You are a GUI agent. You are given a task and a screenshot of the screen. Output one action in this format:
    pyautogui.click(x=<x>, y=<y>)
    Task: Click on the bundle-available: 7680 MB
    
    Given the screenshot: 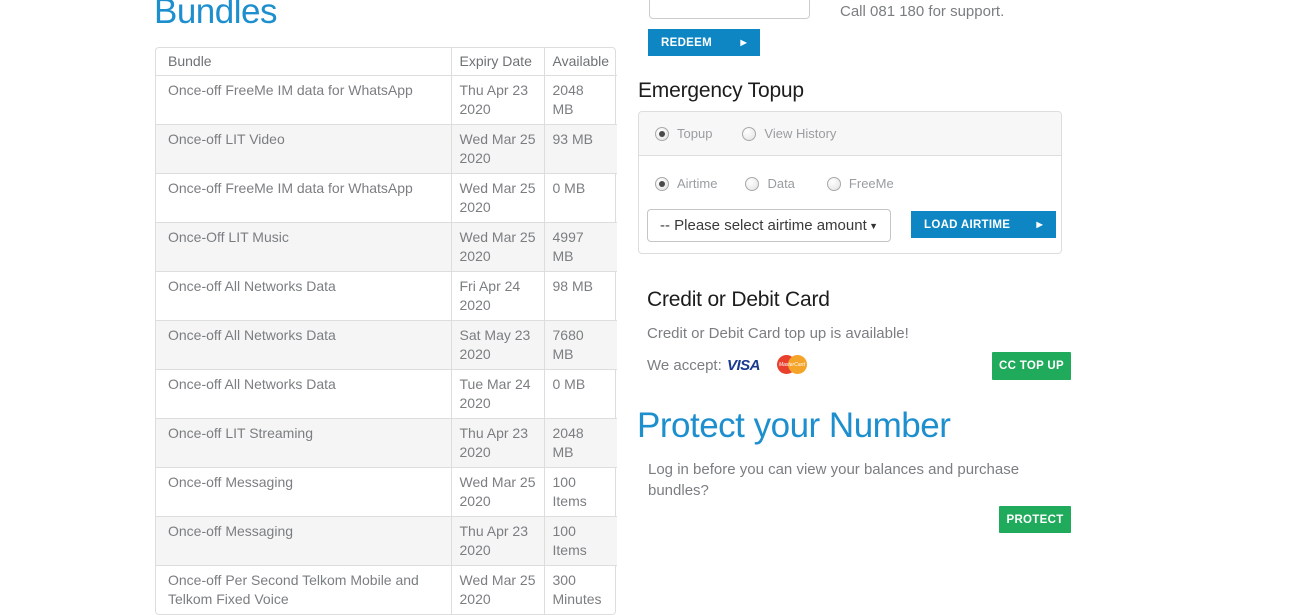 What is the action you would take?
    pyautogui.click(x=580, y=345)
    